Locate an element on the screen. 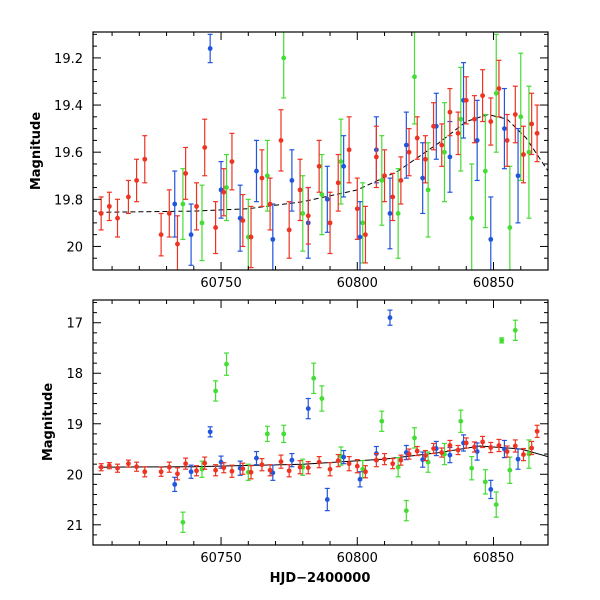 The width and height of the screenshot is (600, 600). top-y-axis-title: Magnitude is located at coordinates (36, 151).